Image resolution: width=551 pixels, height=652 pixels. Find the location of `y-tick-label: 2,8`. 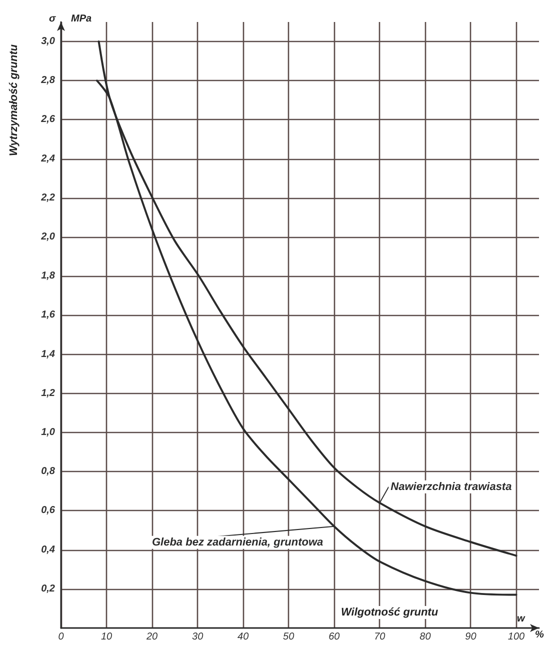

y-tick-label: 2,8 is located at coordinates (48, 80).